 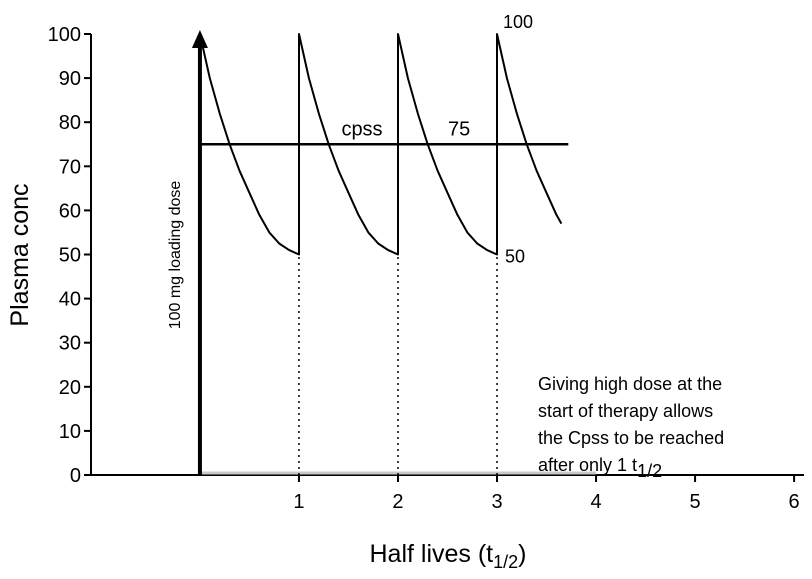 I want to click on note-line: Giving high dose at the, so click(x=630, y=384).